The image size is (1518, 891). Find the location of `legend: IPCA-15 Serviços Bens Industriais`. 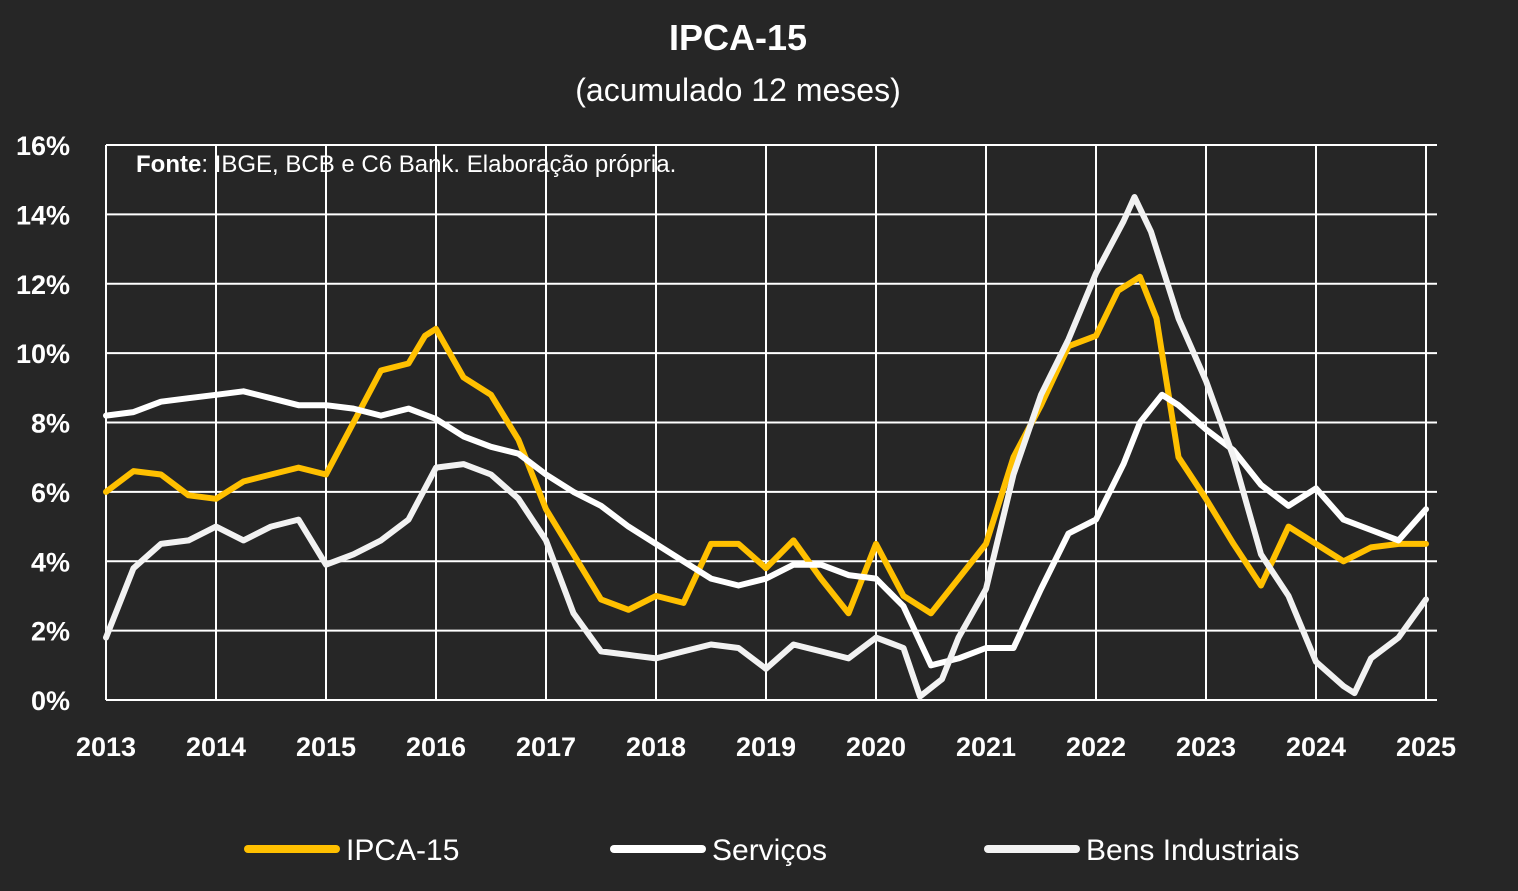

legend: IPCA-15 Serviços Bens Industriais is located at coordinates (771, 850).